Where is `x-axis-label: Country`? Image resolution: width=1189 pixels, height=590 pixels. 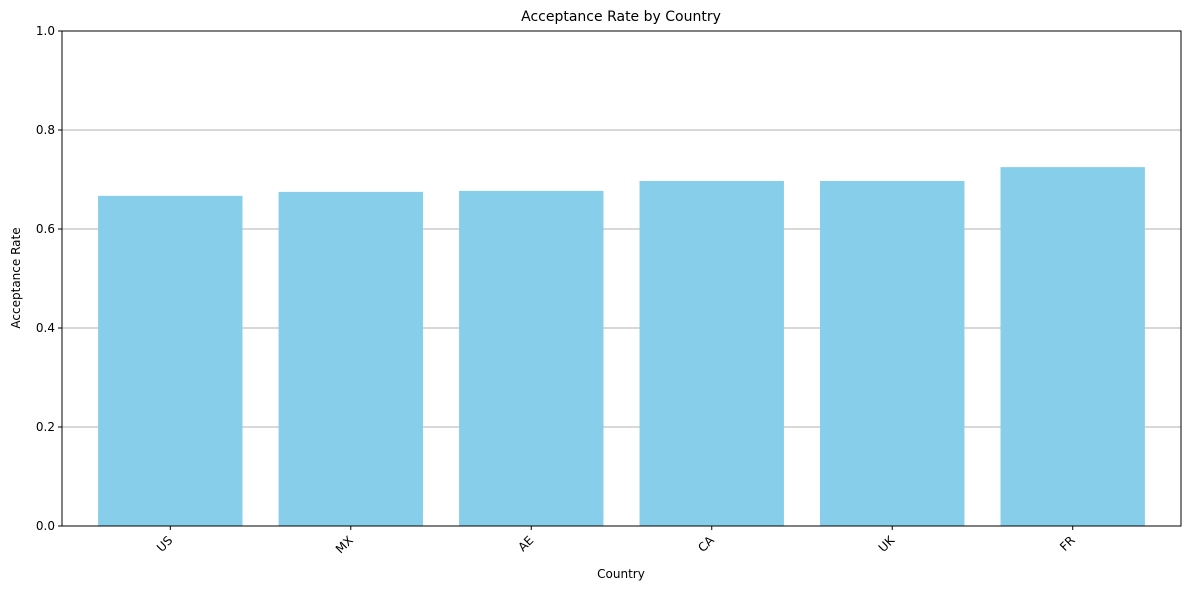 x-axis-label: Country is located at coordinates (621, 574).